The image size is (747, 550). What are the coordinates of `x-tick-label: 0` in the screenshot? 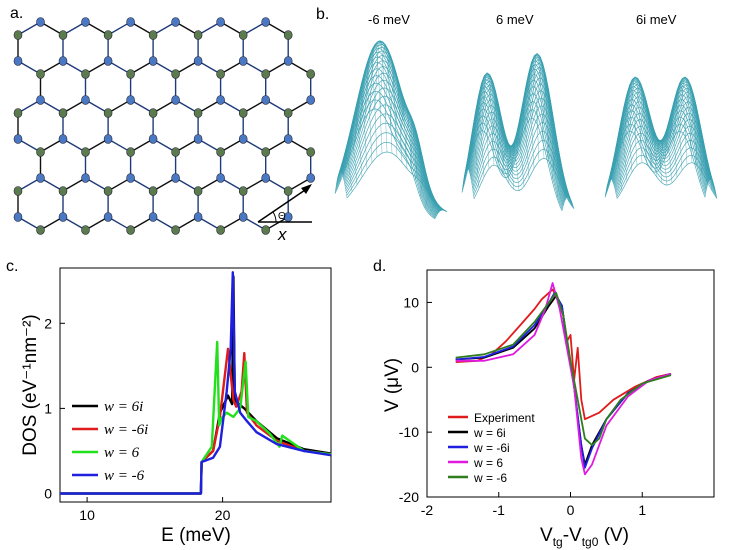 It's located at (571, 510).